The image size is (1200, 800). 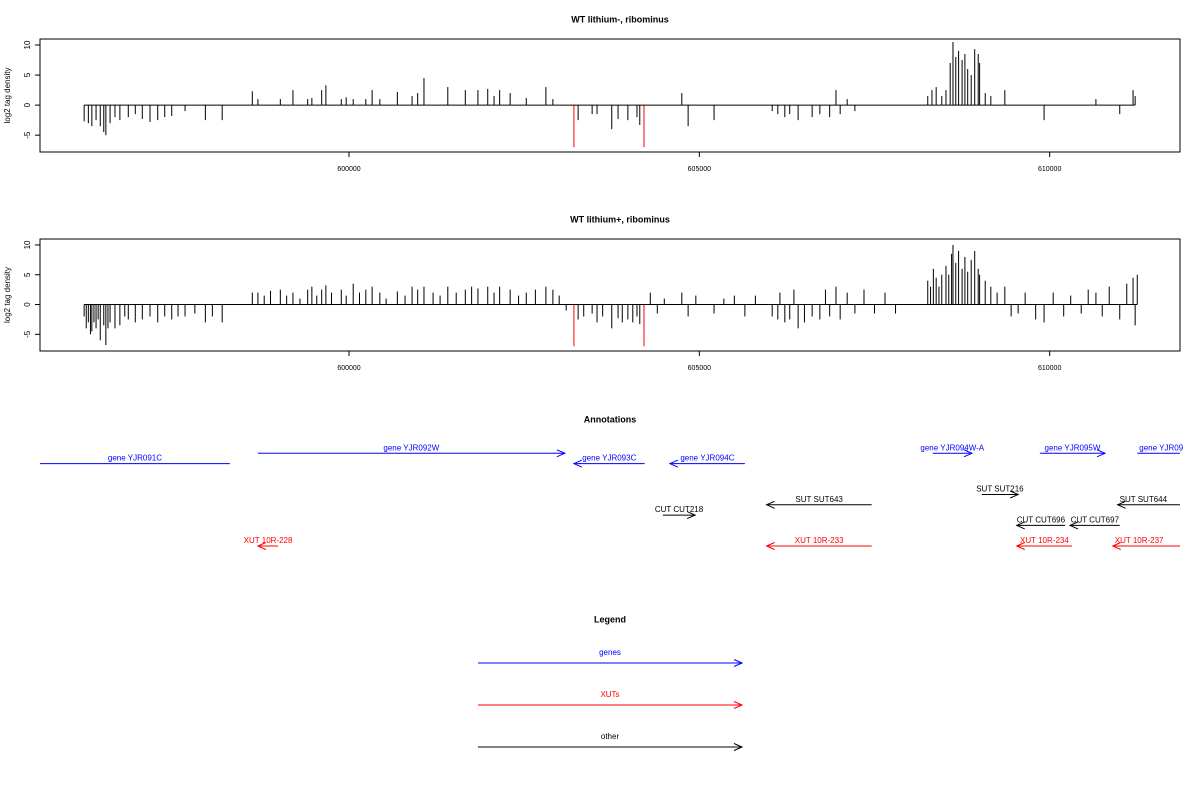 What do you see at coordinates (1139, 540) in the screenshot?
I see `feature-label: XUT 10R-237` at bounding box center [1139, 540].